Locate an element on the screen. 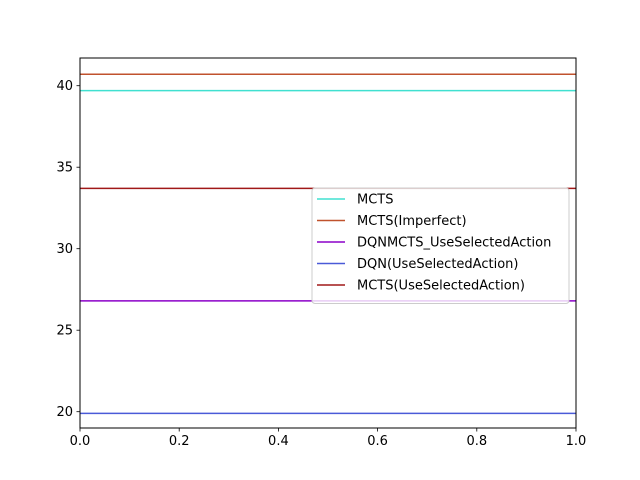  y-tick-label: 40 is located at coordinates (64, 86).